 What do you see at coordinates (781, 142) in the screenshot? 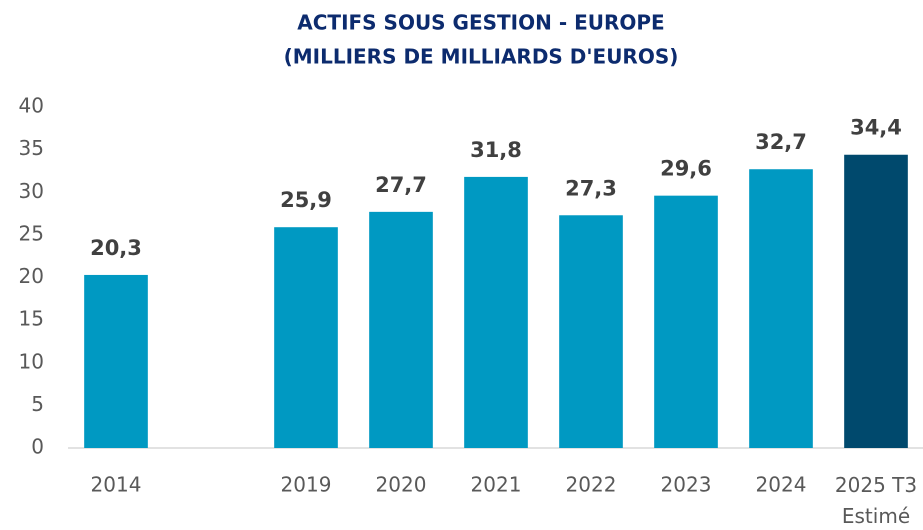
I see `value-label: 32,7` at bounding box center [781, 142].